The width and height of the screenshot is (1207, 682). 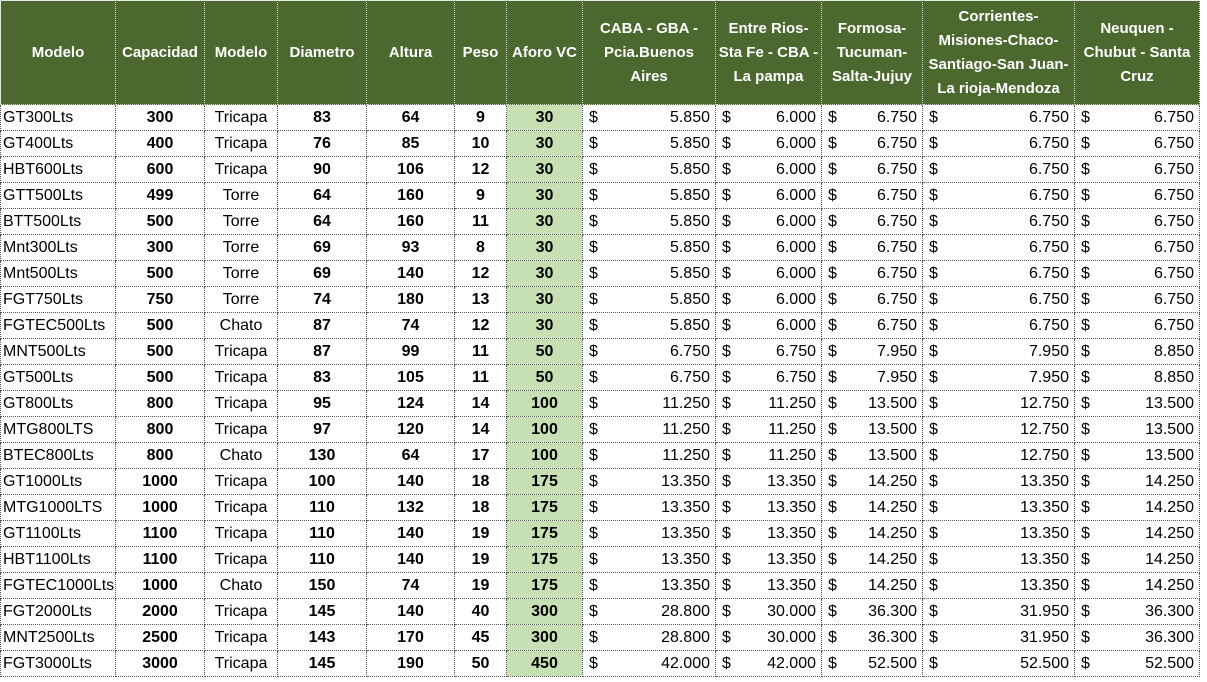 I want to click on cell-diametro: 90, so click(x=322, y=169).